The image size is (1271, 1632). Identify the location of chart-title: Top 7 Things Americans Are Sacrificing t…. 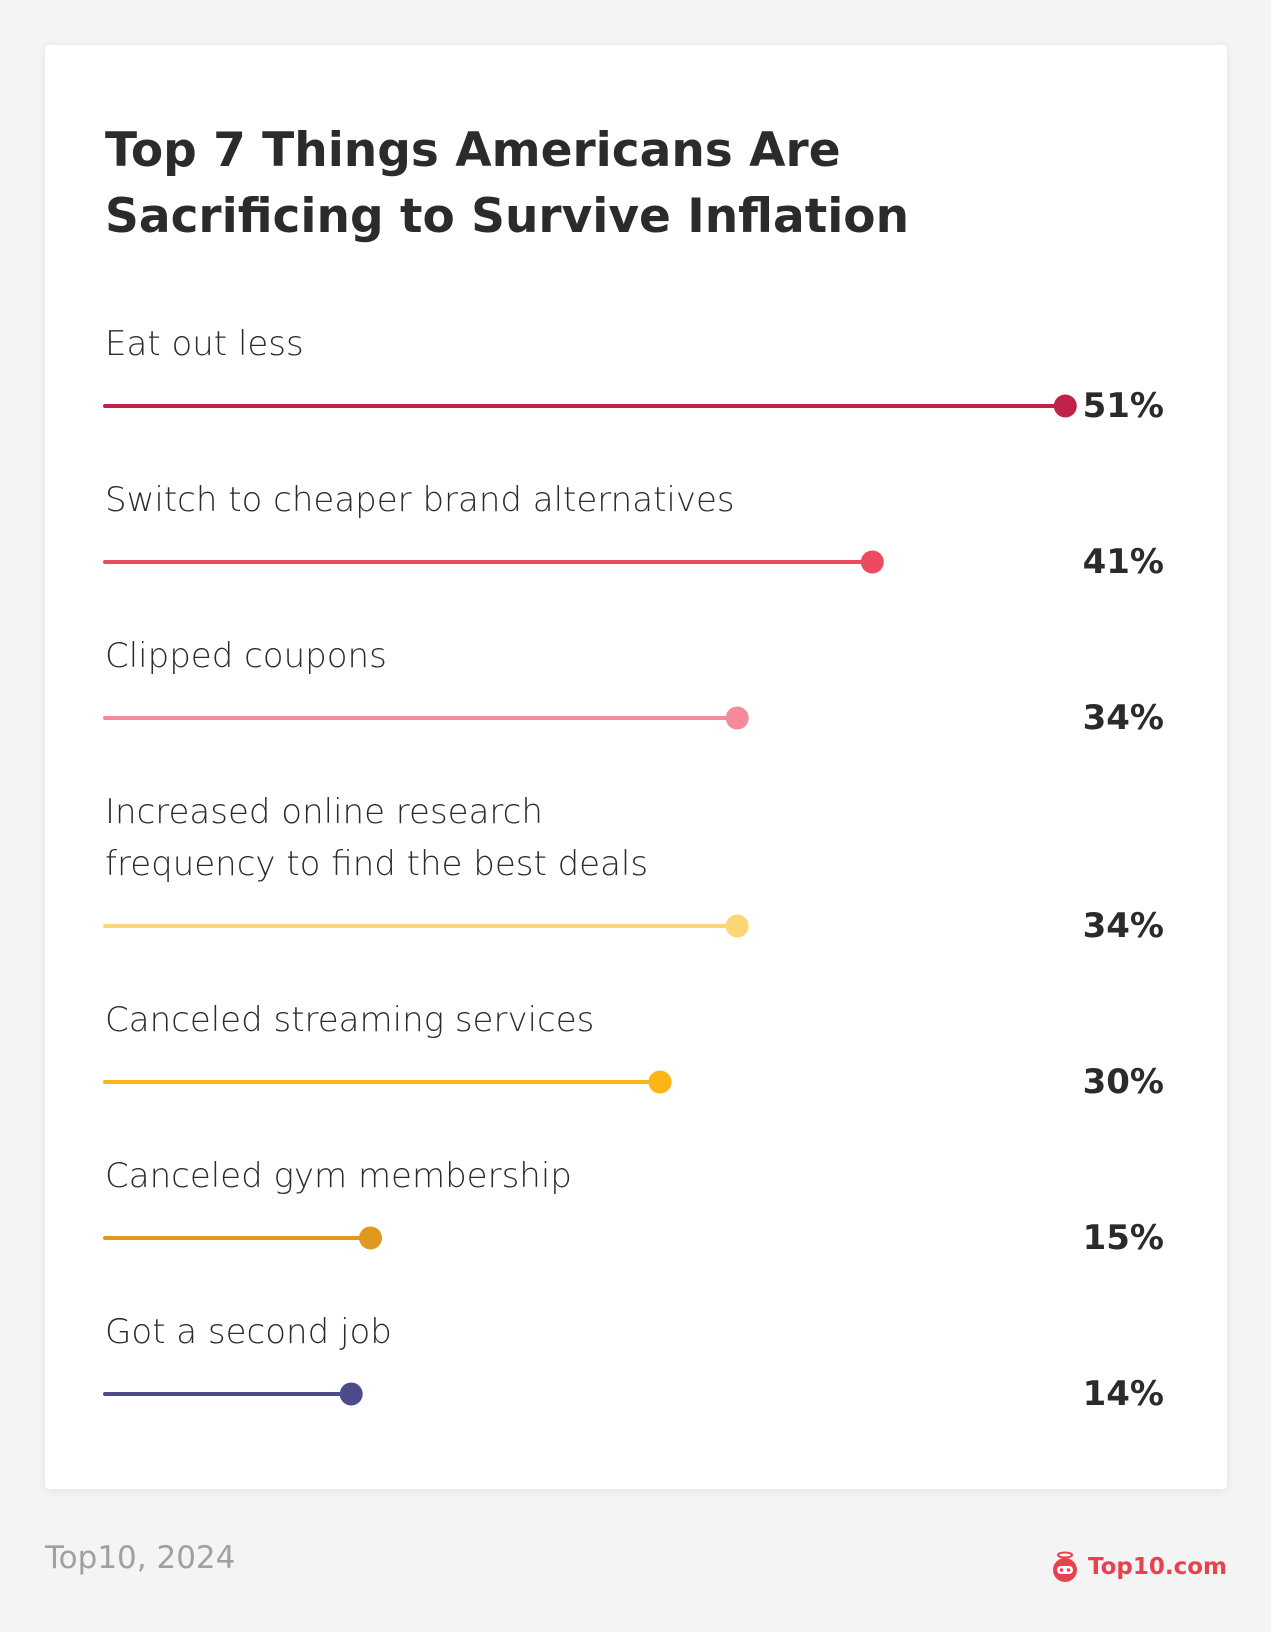
(507, 183).